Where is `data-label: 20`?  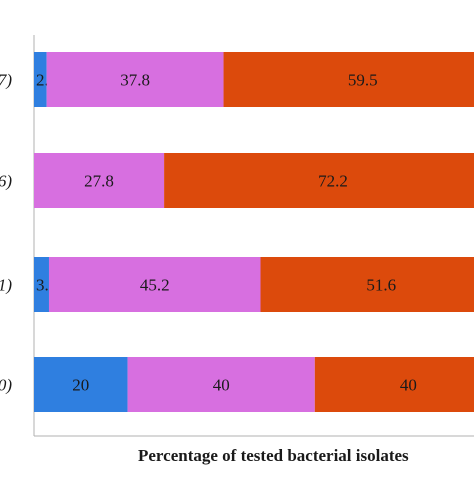
data-label: 20 is located at coordinates (80, 385).